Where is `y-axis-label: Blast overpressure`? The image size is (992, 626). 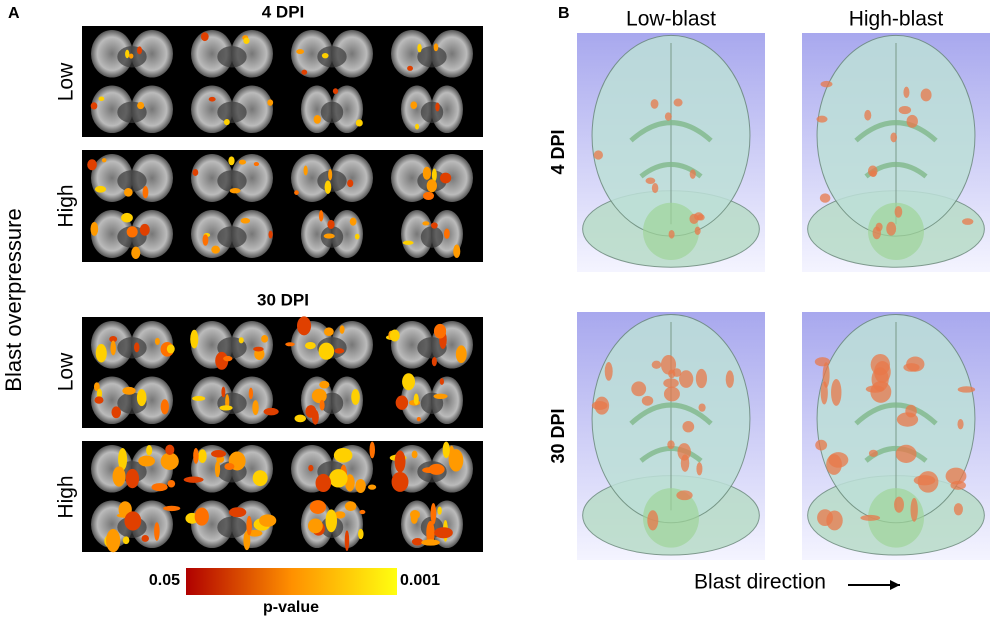
y-axis-label: Blast overpressure is located at coordinates (13, 299).